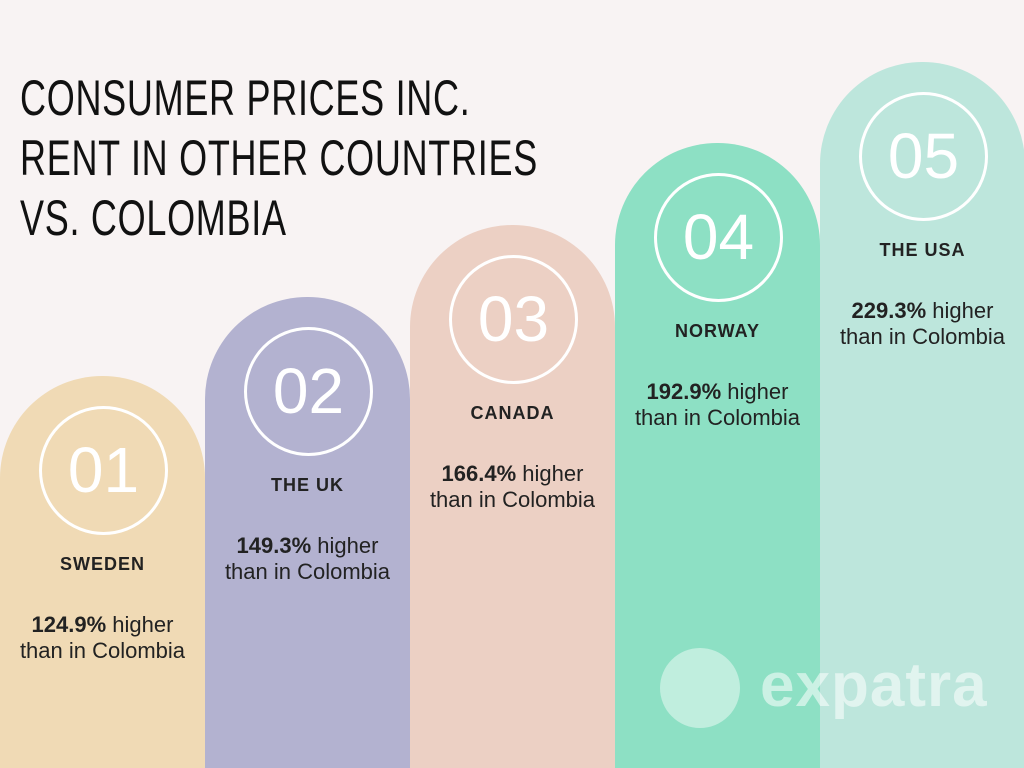 The width and height of the screenshot is (1024, 768). I want to click on number-circle: 01, so click(103, 470).